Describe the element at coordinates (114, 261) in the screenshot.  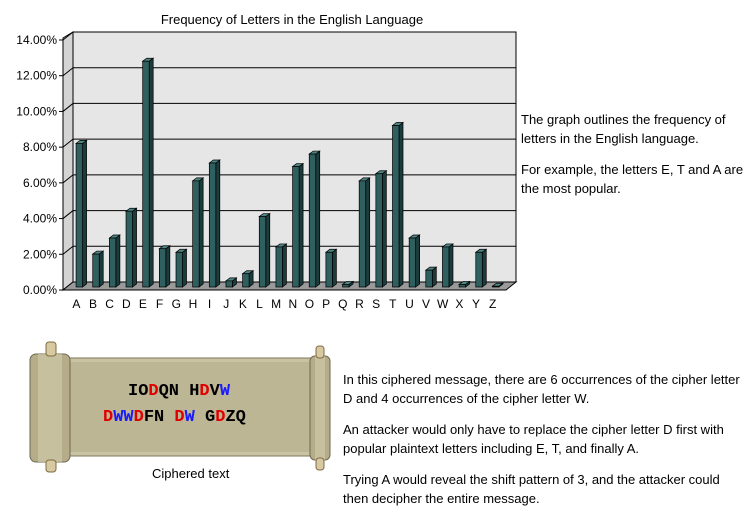
I see `bar-c` at that location.